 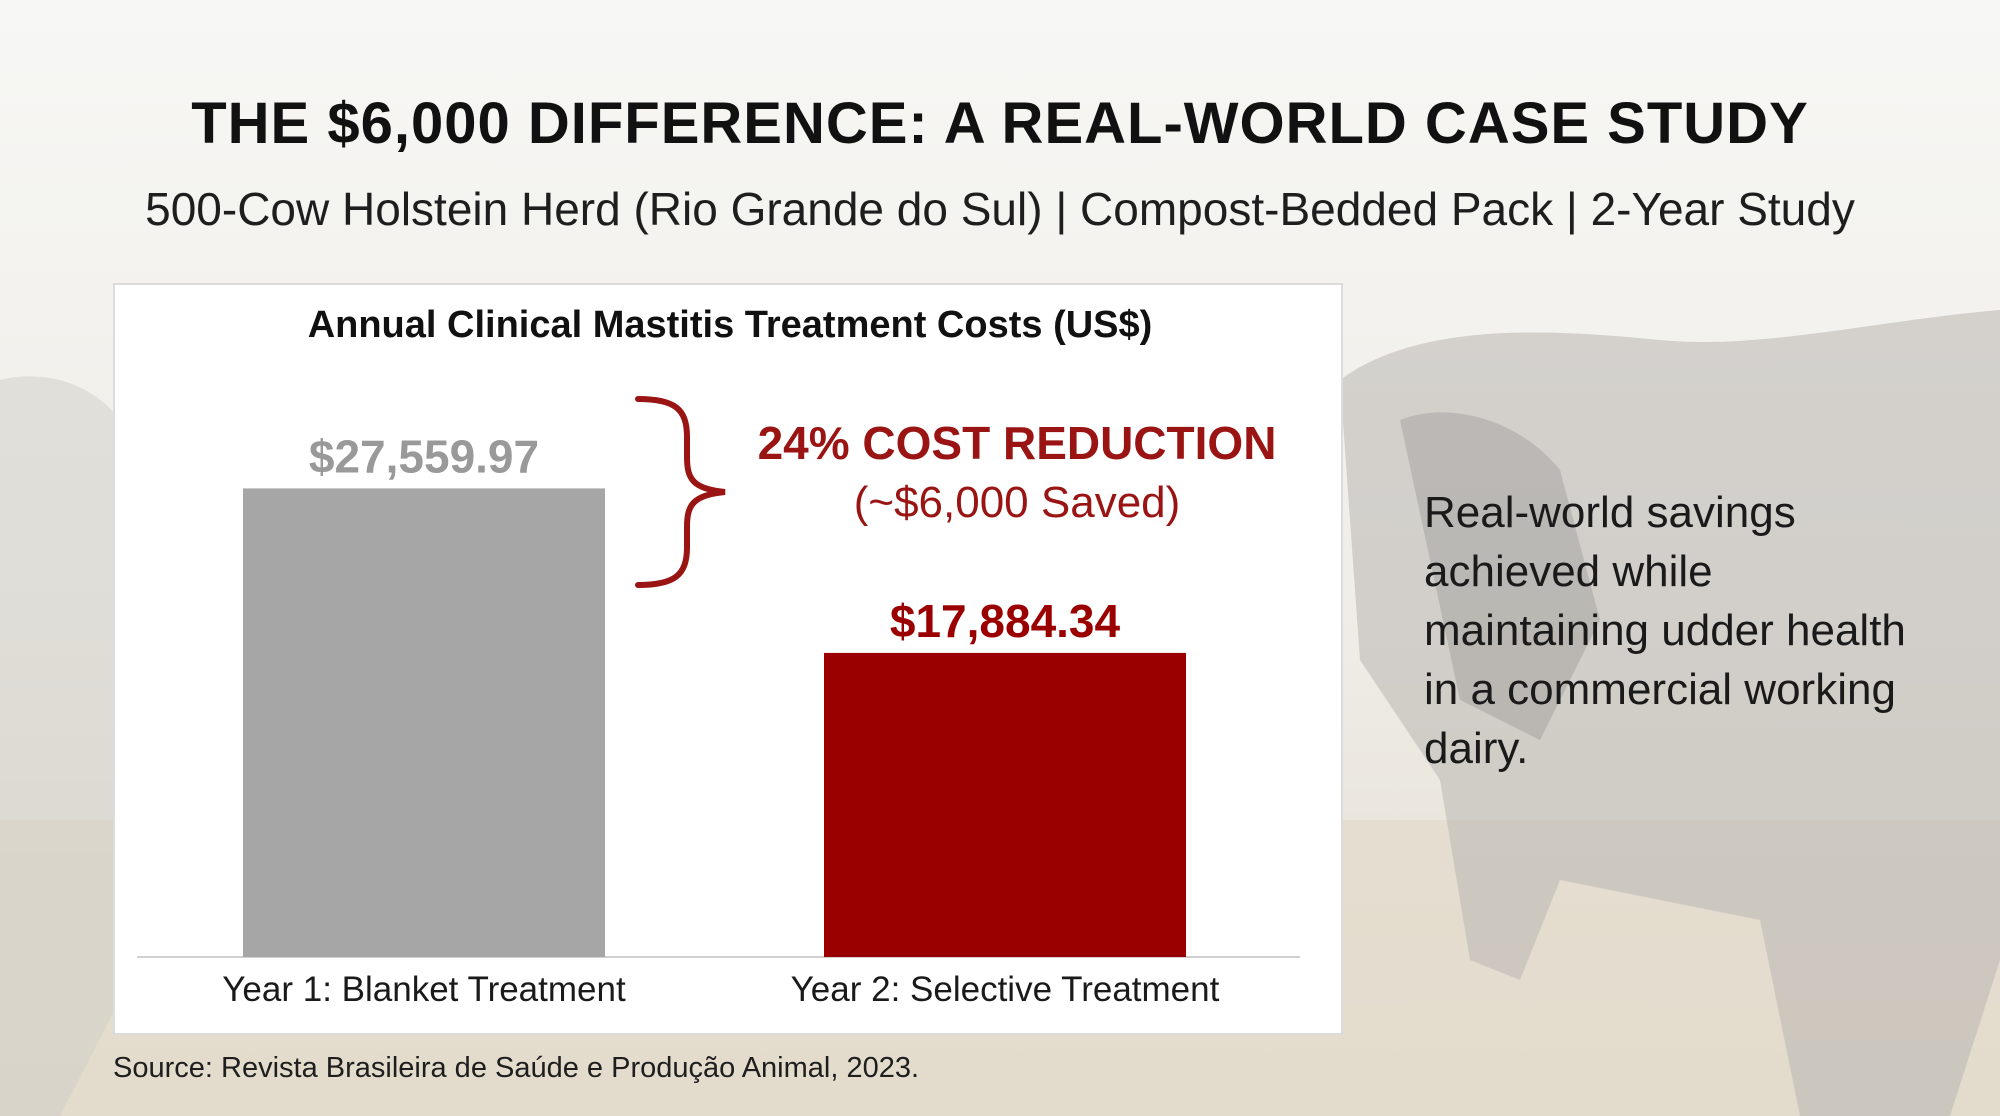 I want to click on annotation-headline: 24% COST REDUCTION, so click(x=1017, y=443).